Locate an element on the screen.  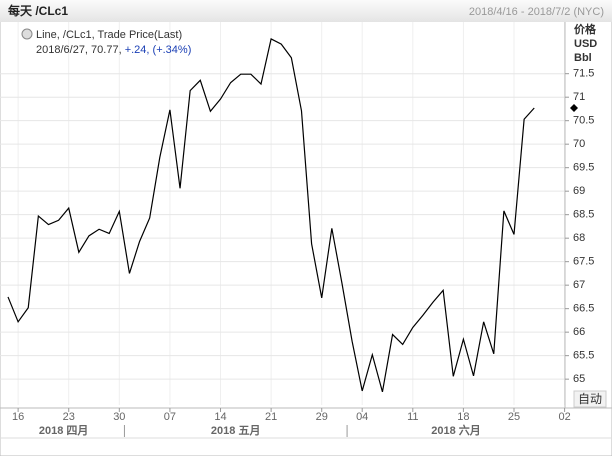
y-tick-label: 67.5 is located at coordinates (583, 262).